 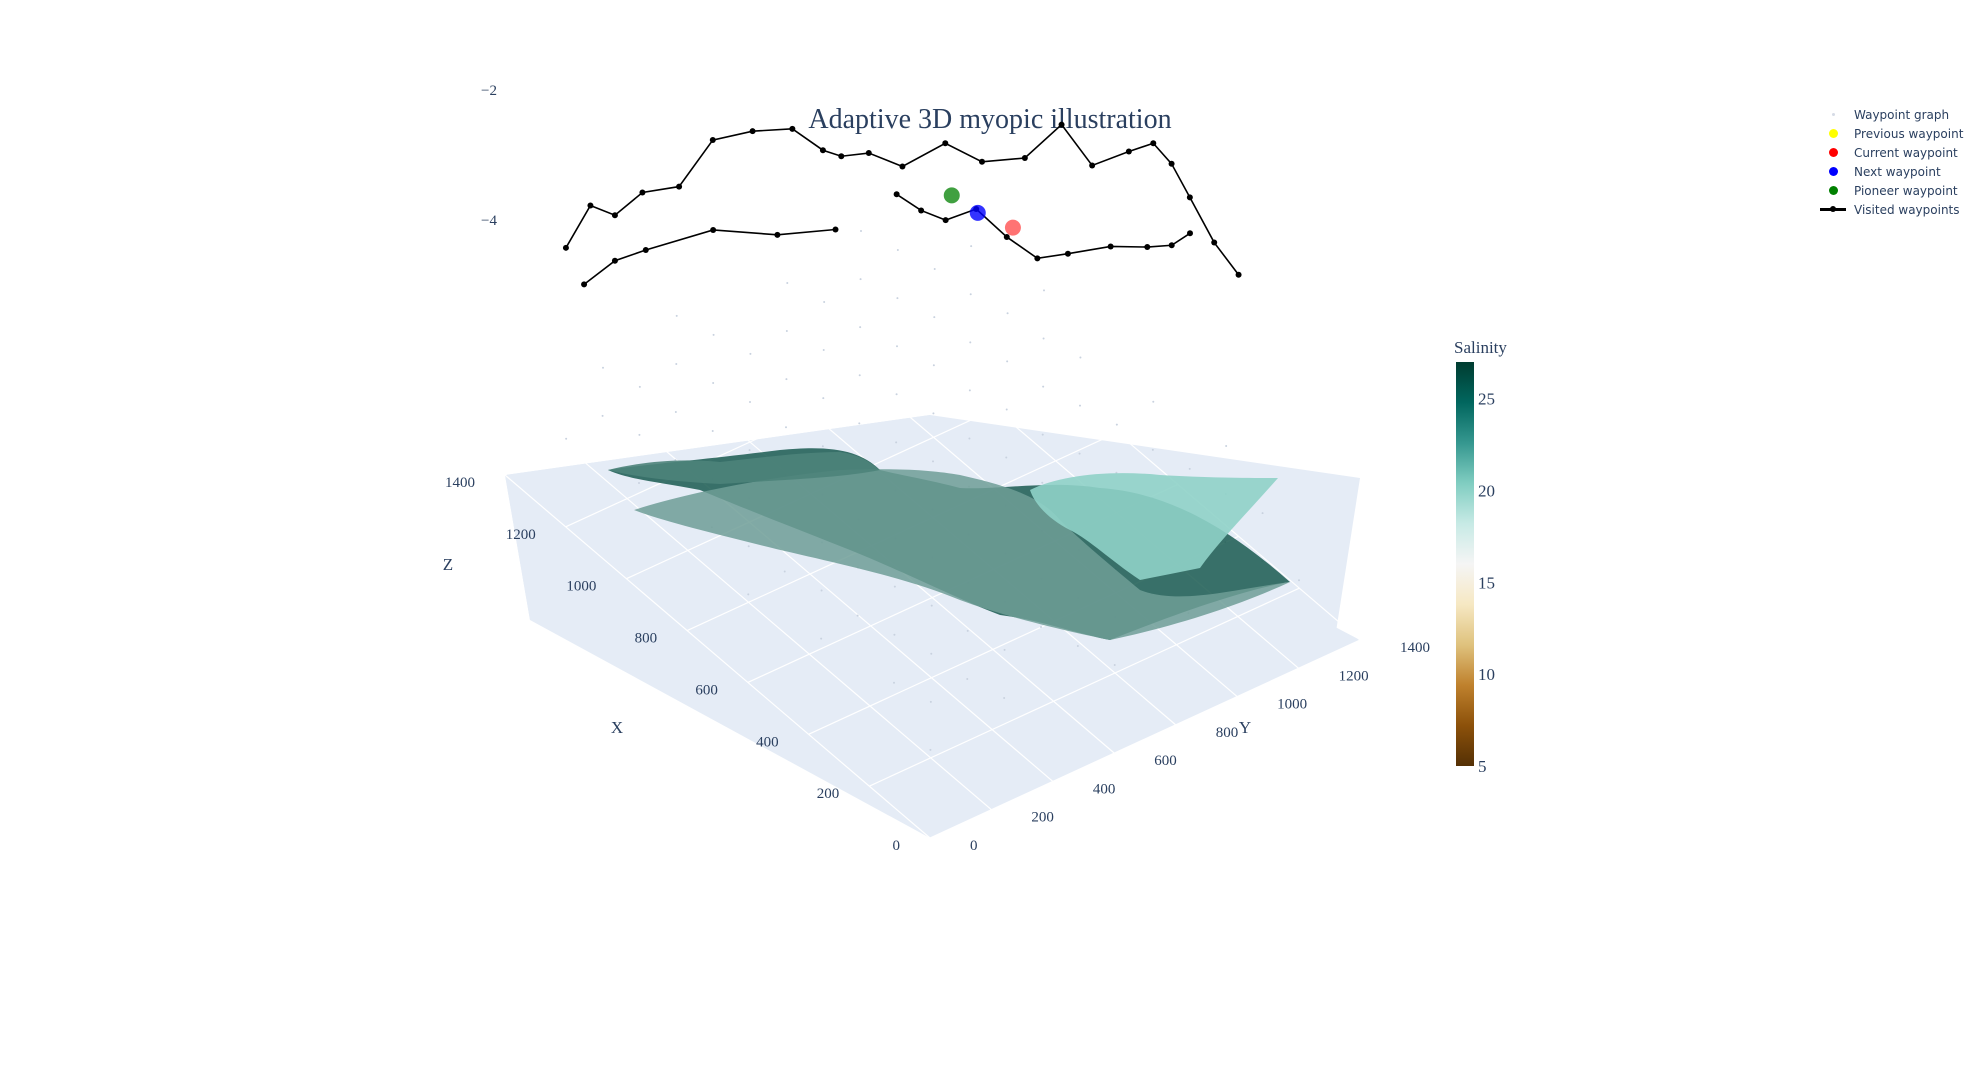 I want to click on y-axis-title: Y, so click(x=1245, y=727).